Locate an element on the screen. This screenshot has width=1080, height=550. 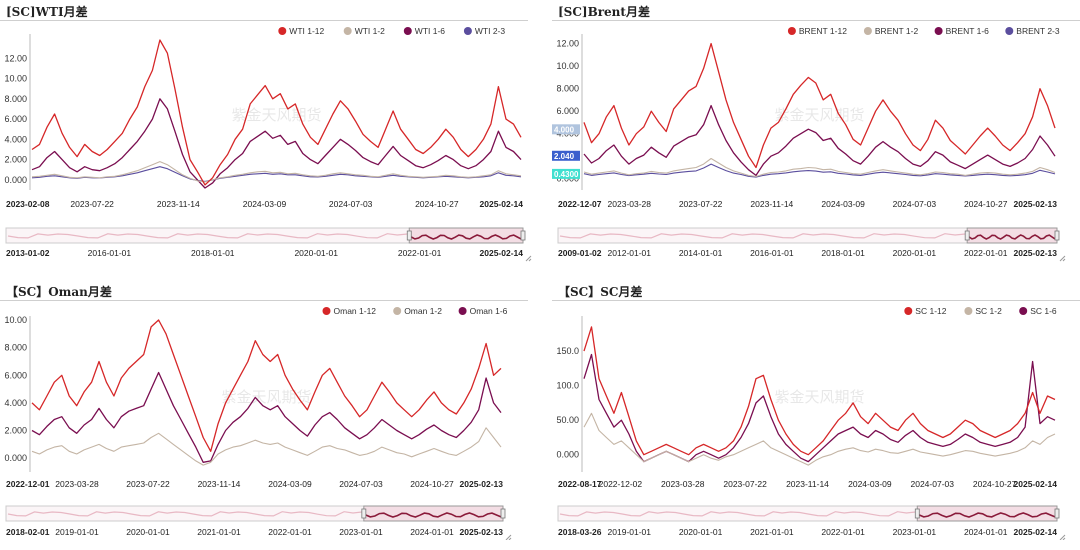
navigator-date-label: 2018-02-01 is located at coordinates (28, 532).